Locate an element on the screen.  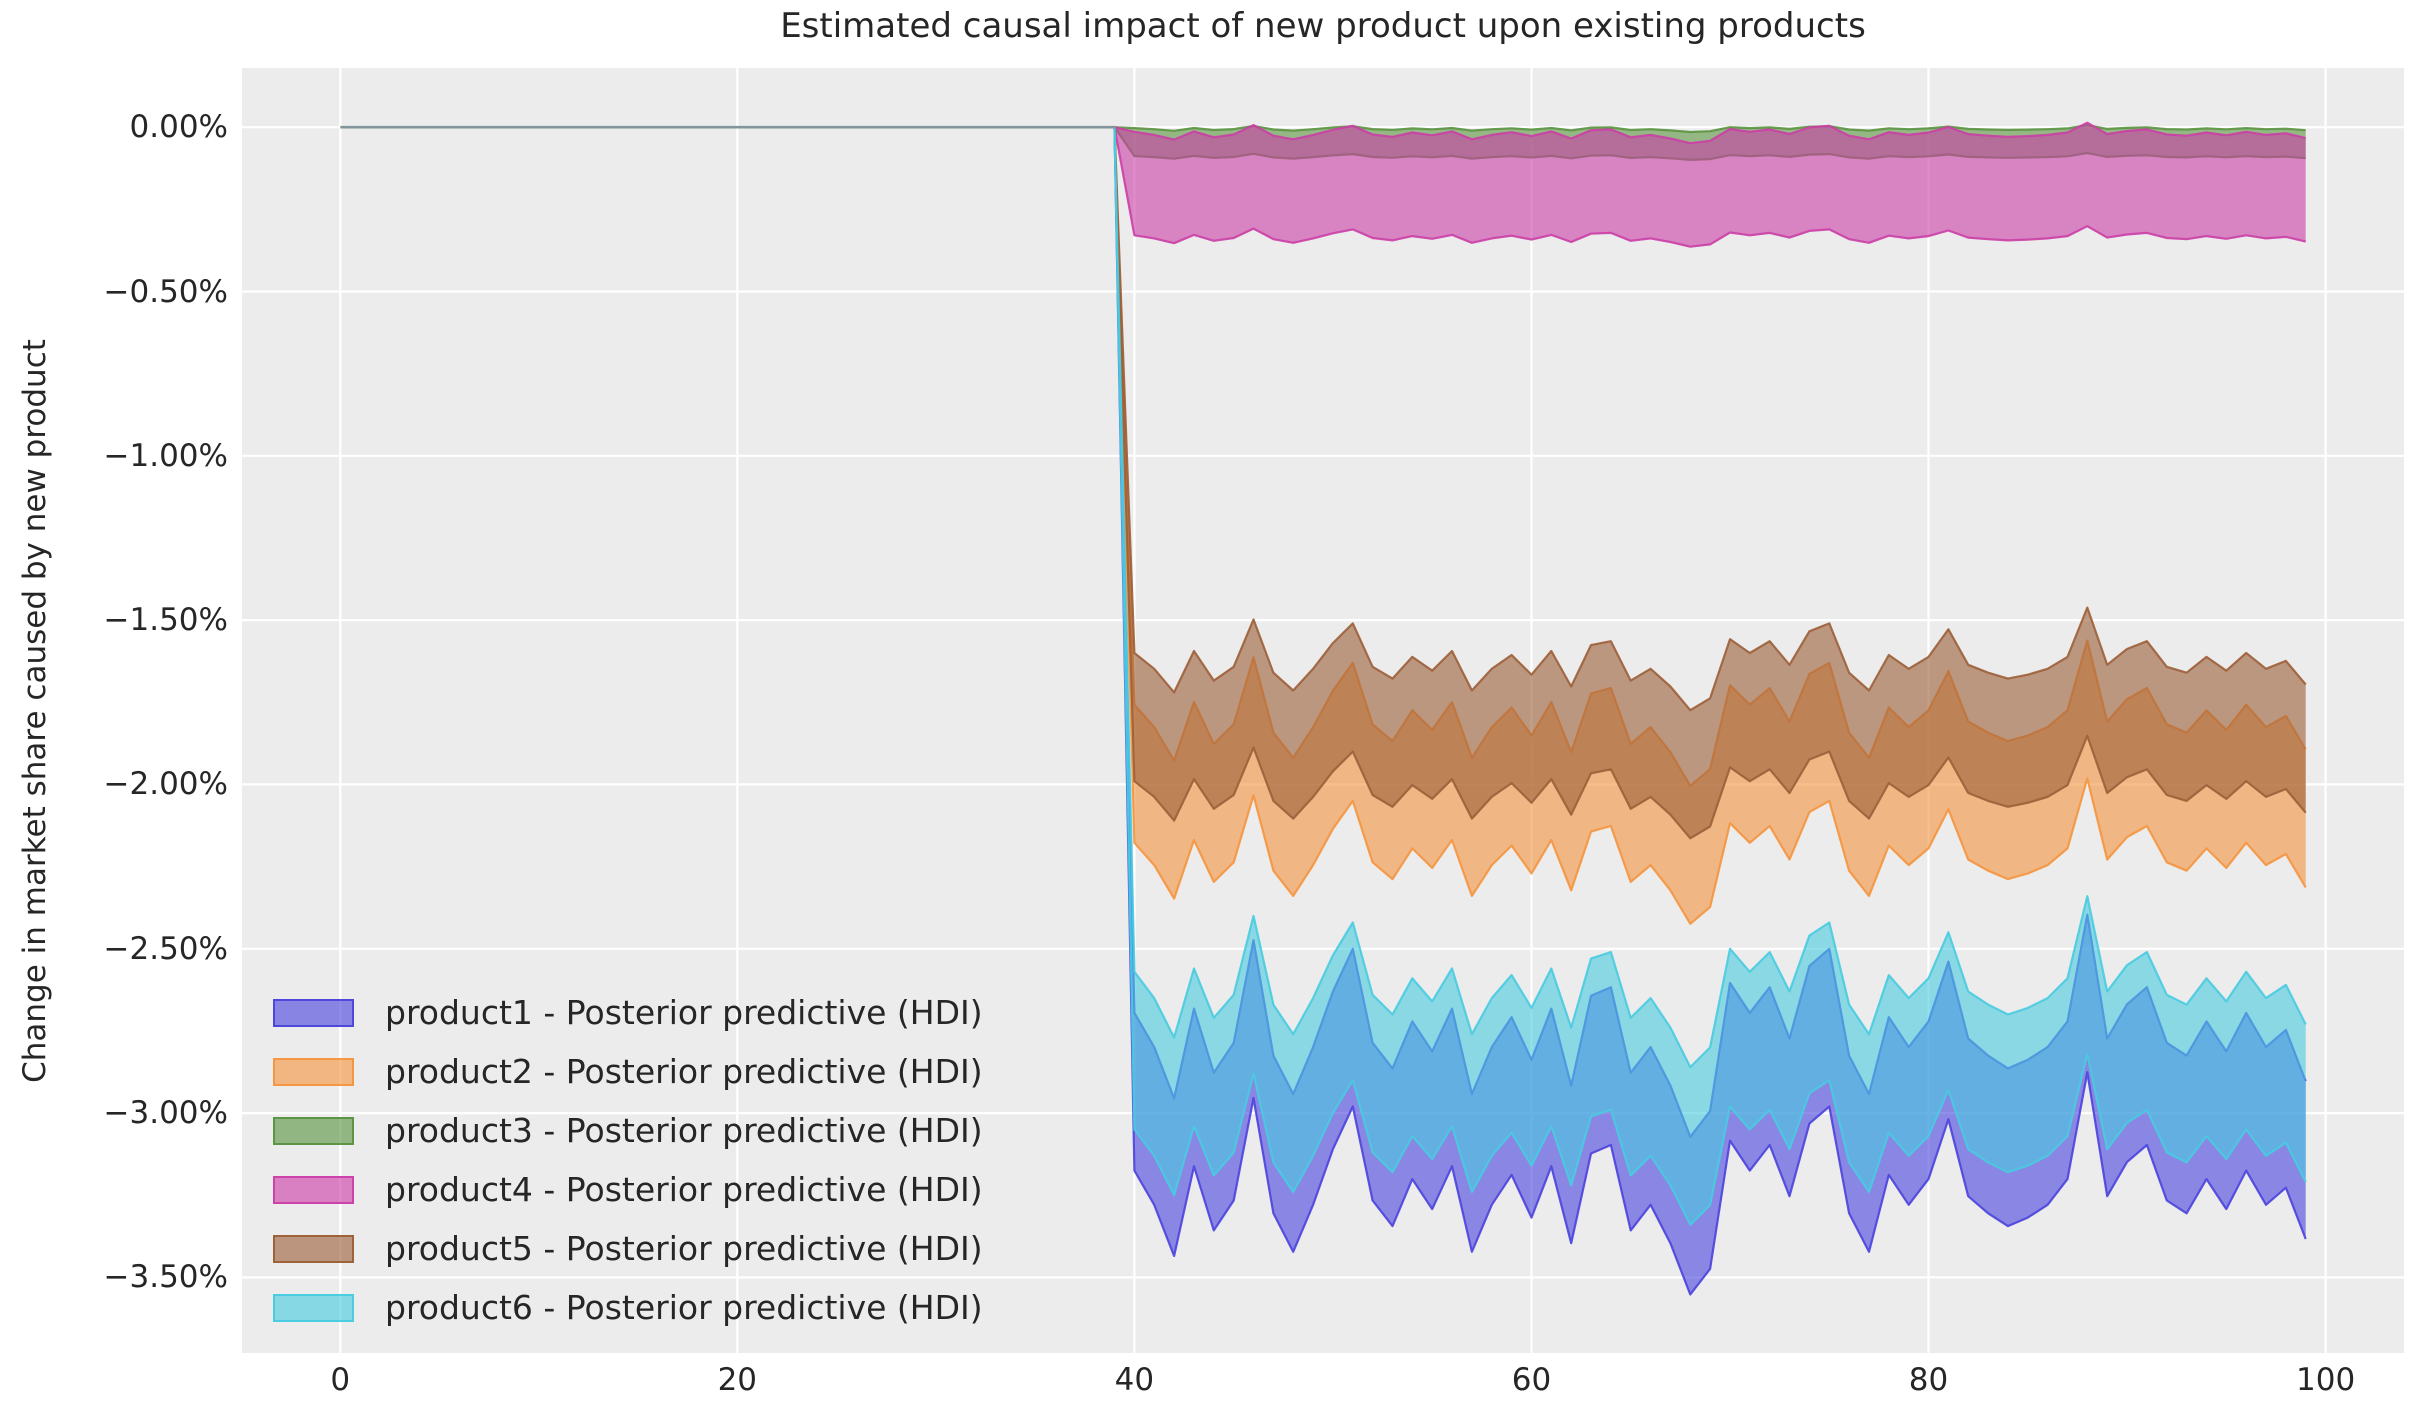
legend-label-product2: product2 - Posterior predictive (HDI) is located at coordinates (684, 1071).